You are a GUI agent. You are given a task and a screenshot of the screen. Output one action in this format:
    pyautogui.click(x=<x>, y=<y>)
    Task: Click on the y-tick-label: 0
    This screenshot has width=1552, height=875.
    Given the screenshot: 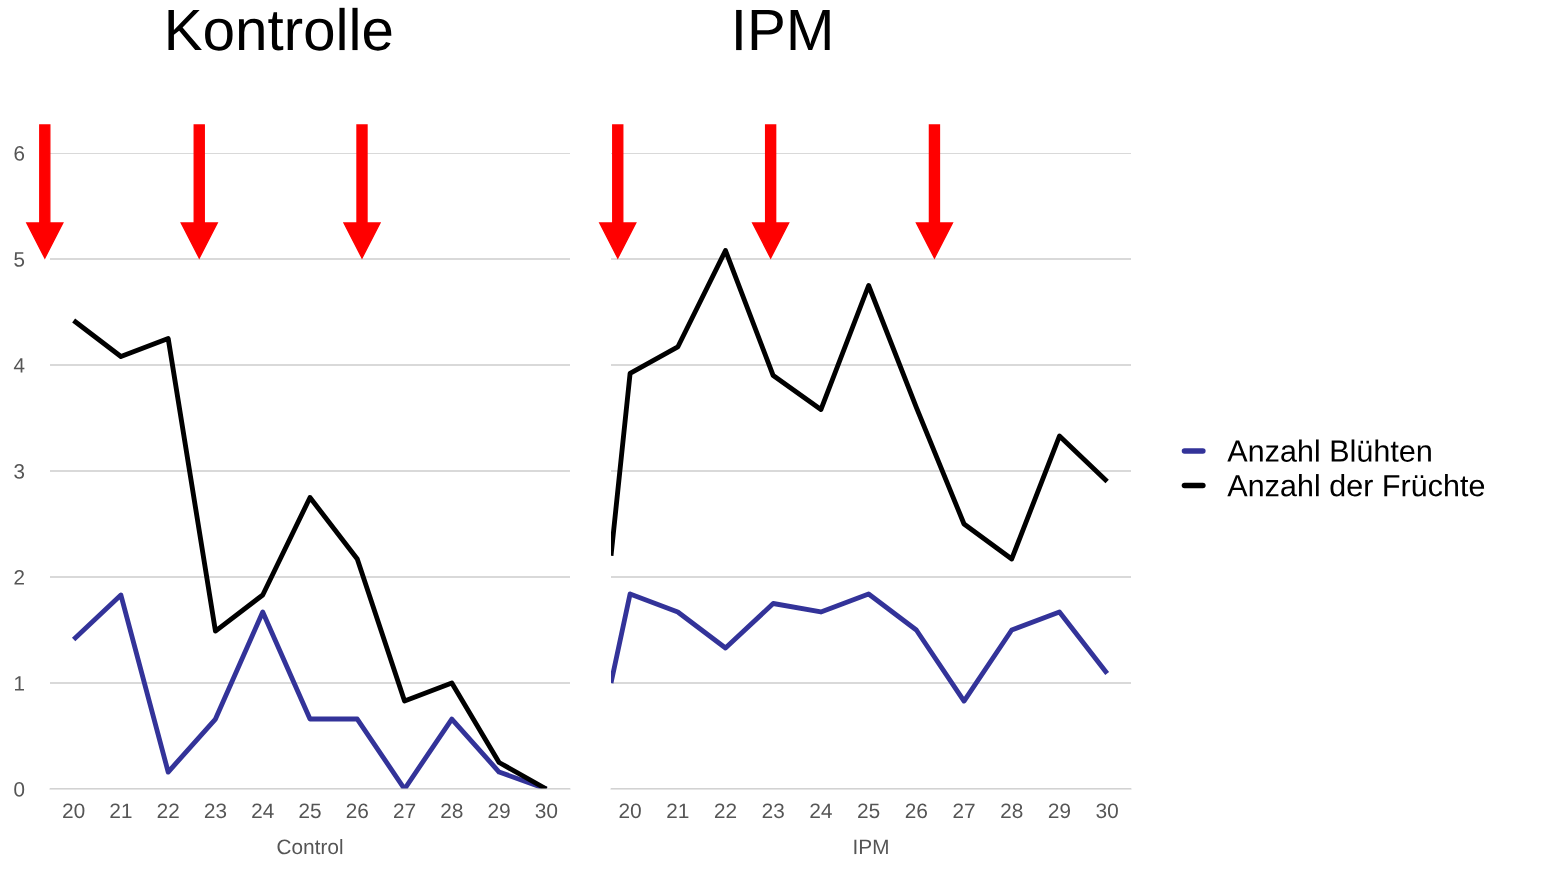 What is the action you would take?
    pyautogui.click(x=19, y=789)
    